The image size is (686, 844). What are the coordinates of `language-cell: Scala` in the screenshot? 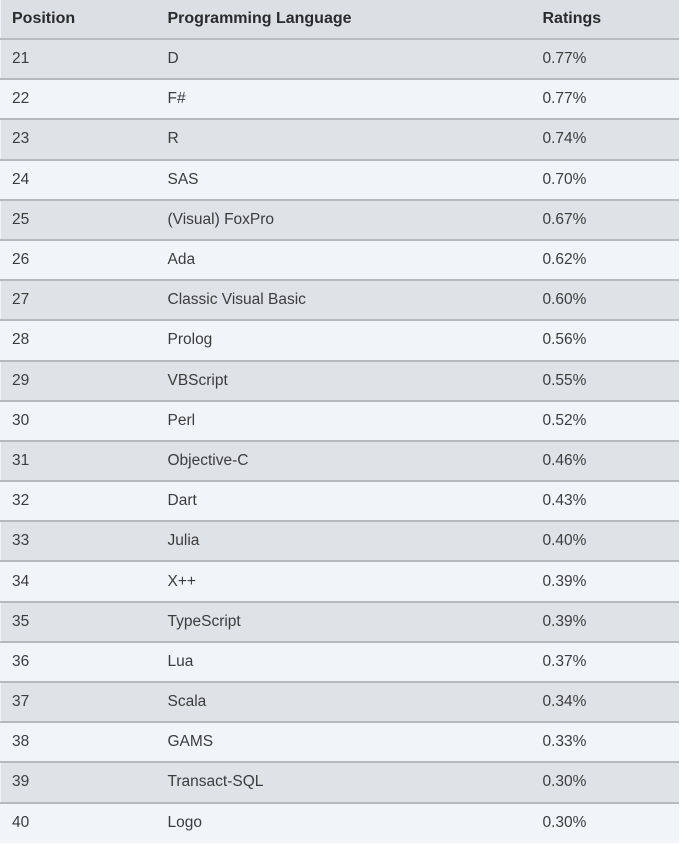 It's located at (343, 703).